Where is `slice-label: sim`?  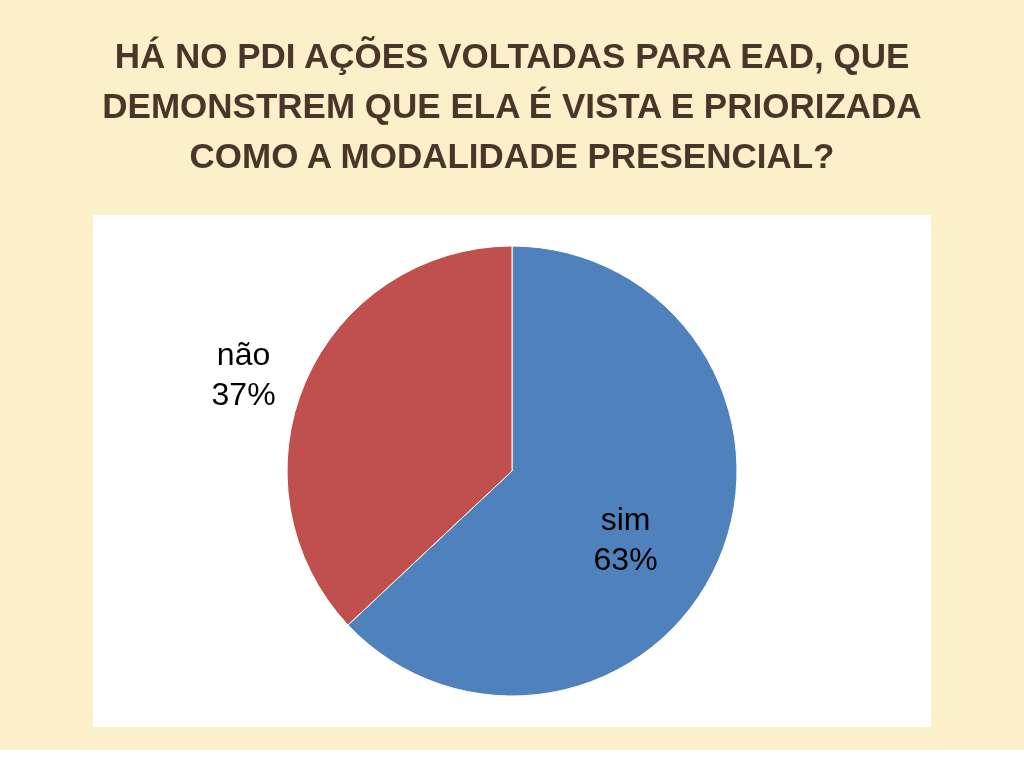 slice-label: sim is located at coordinates (625, 519).